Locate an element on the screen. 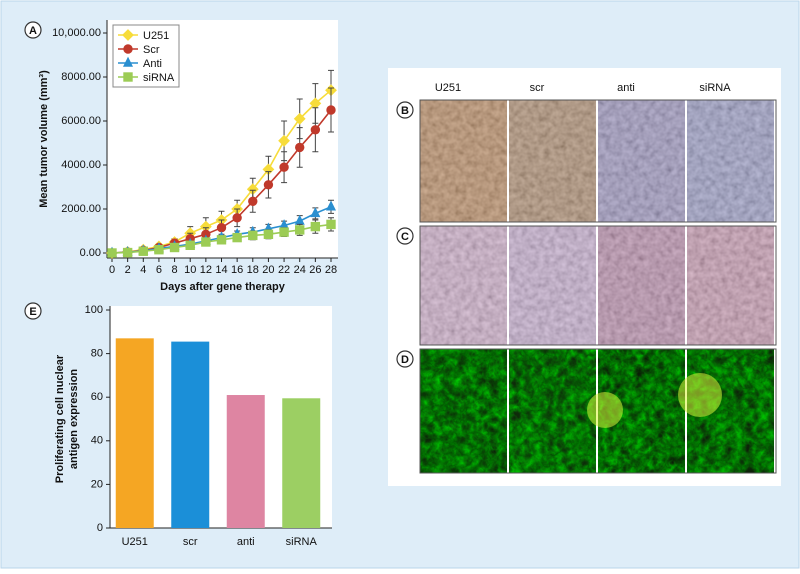 Image resolution: width=800 pixels, height=574 pixels. column-label: siRNA is located at coordinates (715, 88).